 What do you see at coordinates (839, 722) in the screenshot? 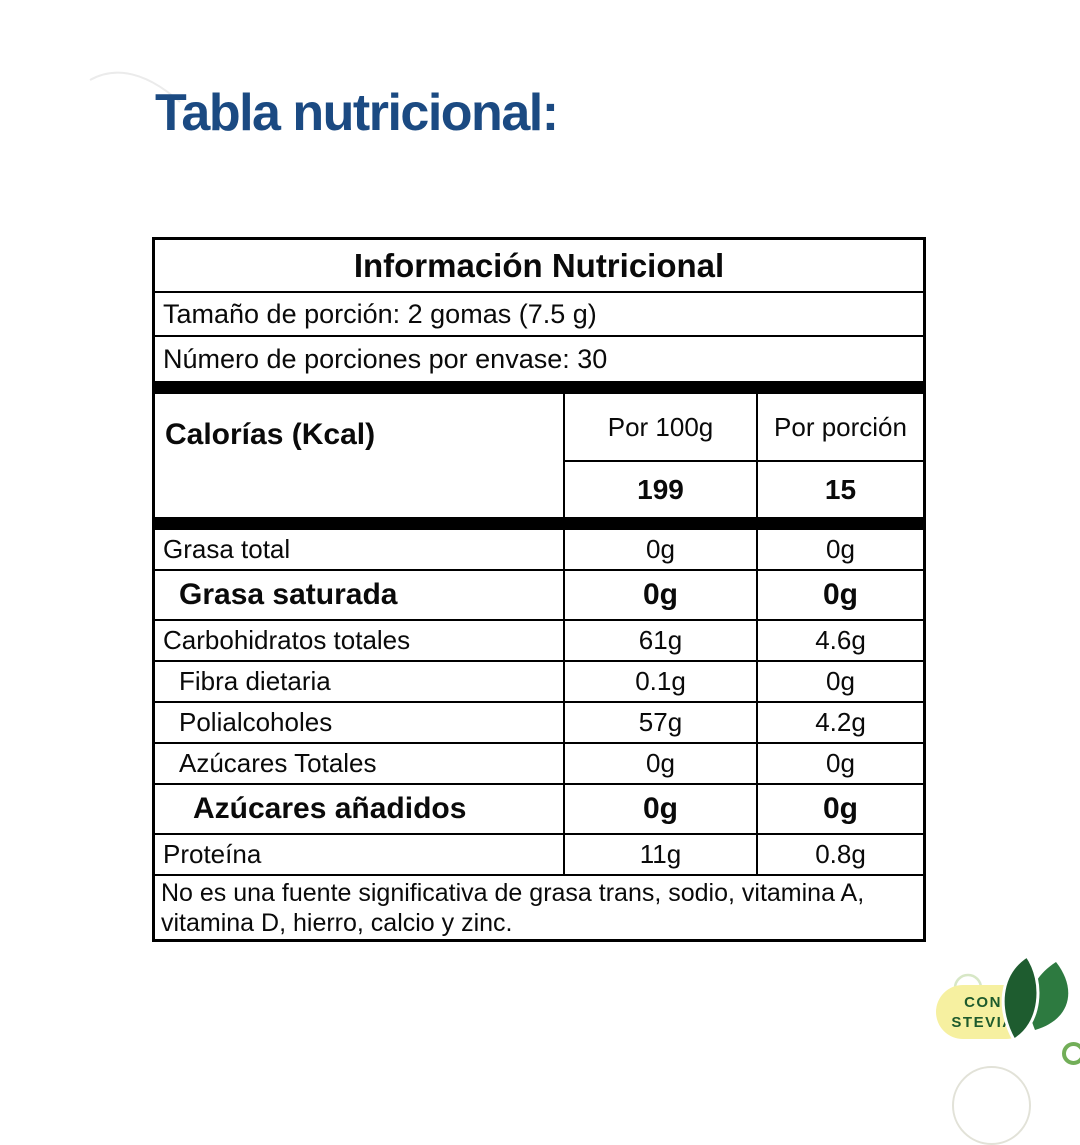
I see `nutrient-value-per-portion: 4.2g` at bounding box center [839, 722].